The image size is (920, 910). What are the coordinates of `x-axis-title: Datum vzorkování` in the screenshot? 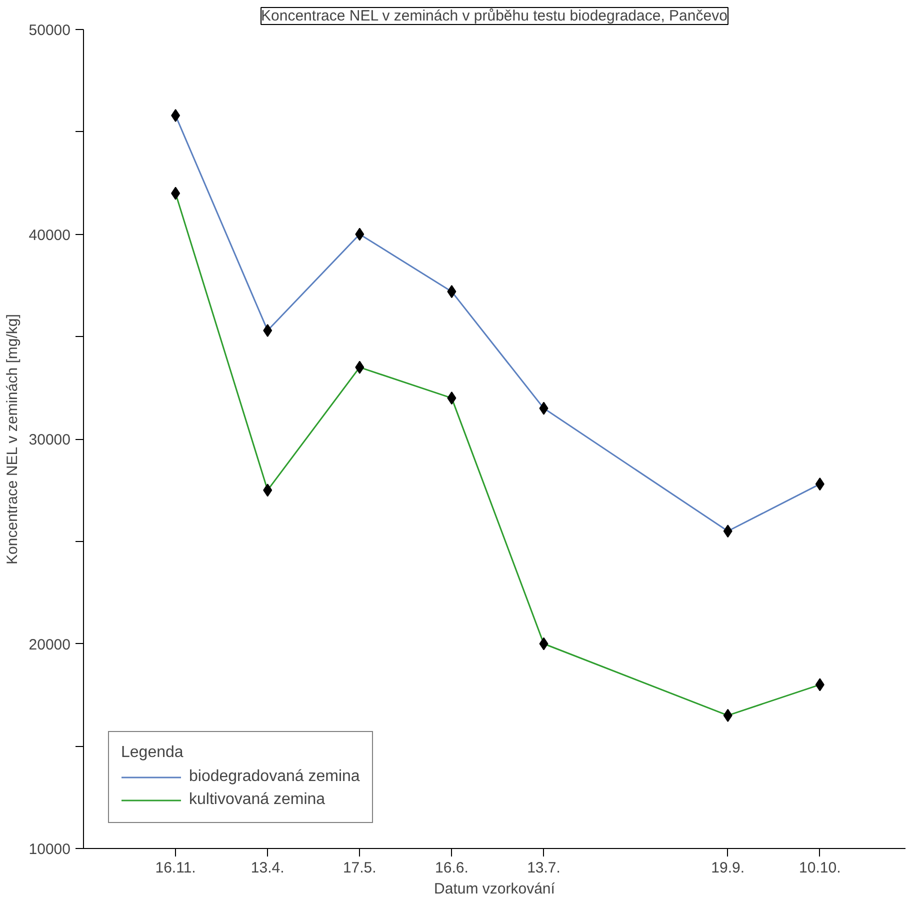 It's located at (495, 889).